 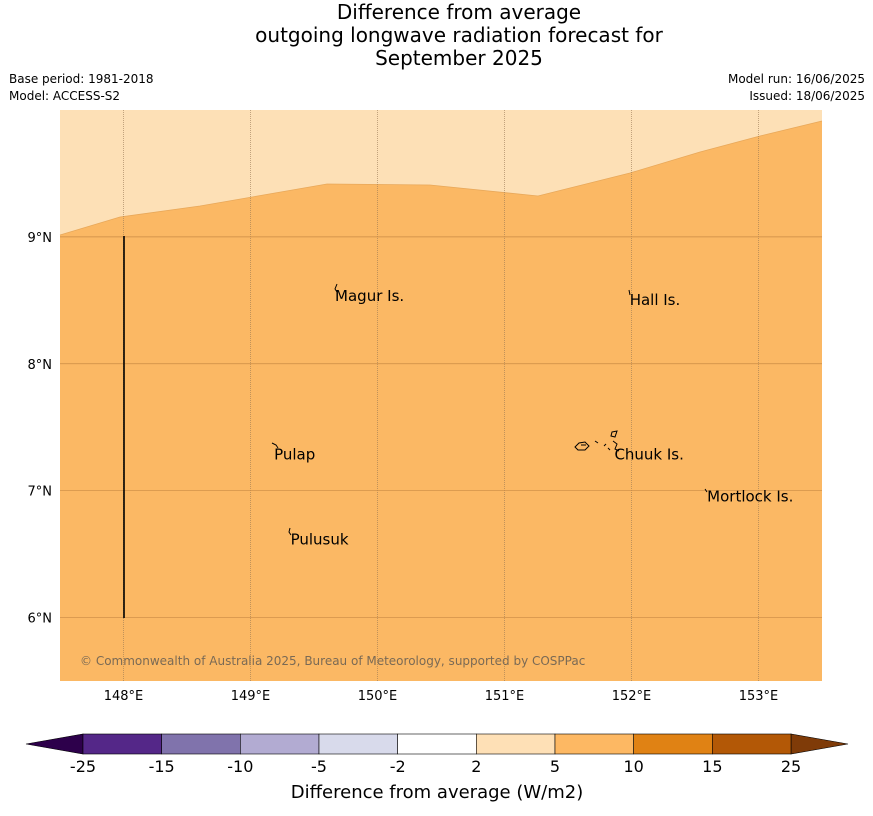 I want to click on colorbar-label-8: 15, so click(x=712, y=766).